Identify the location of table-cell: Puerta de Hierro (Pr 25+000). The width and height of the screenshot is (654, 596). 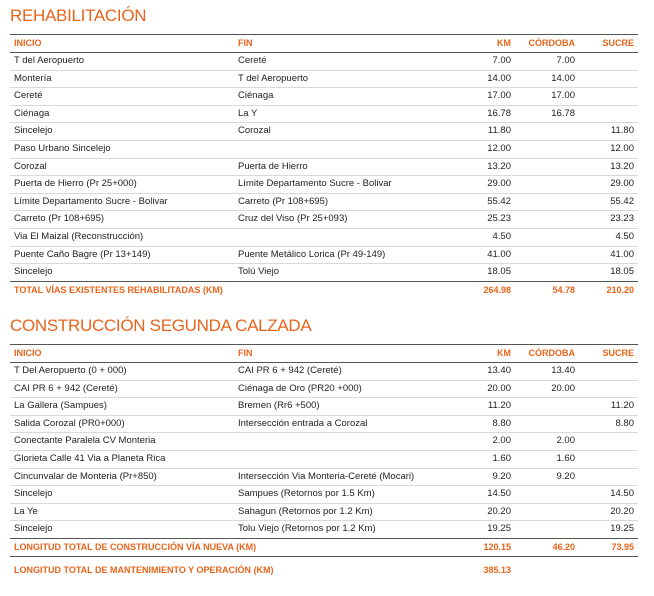
(75, 184).